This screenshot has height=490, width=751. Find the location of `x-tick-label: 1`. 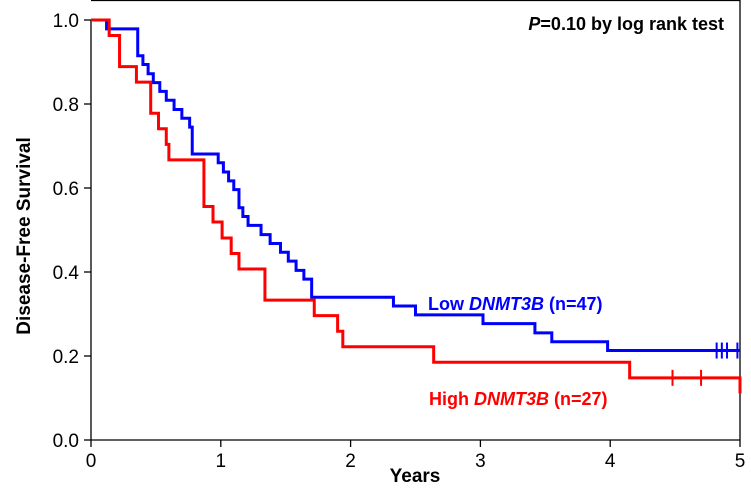

x-tick-label: 1 is located at coordinates (221, 461).